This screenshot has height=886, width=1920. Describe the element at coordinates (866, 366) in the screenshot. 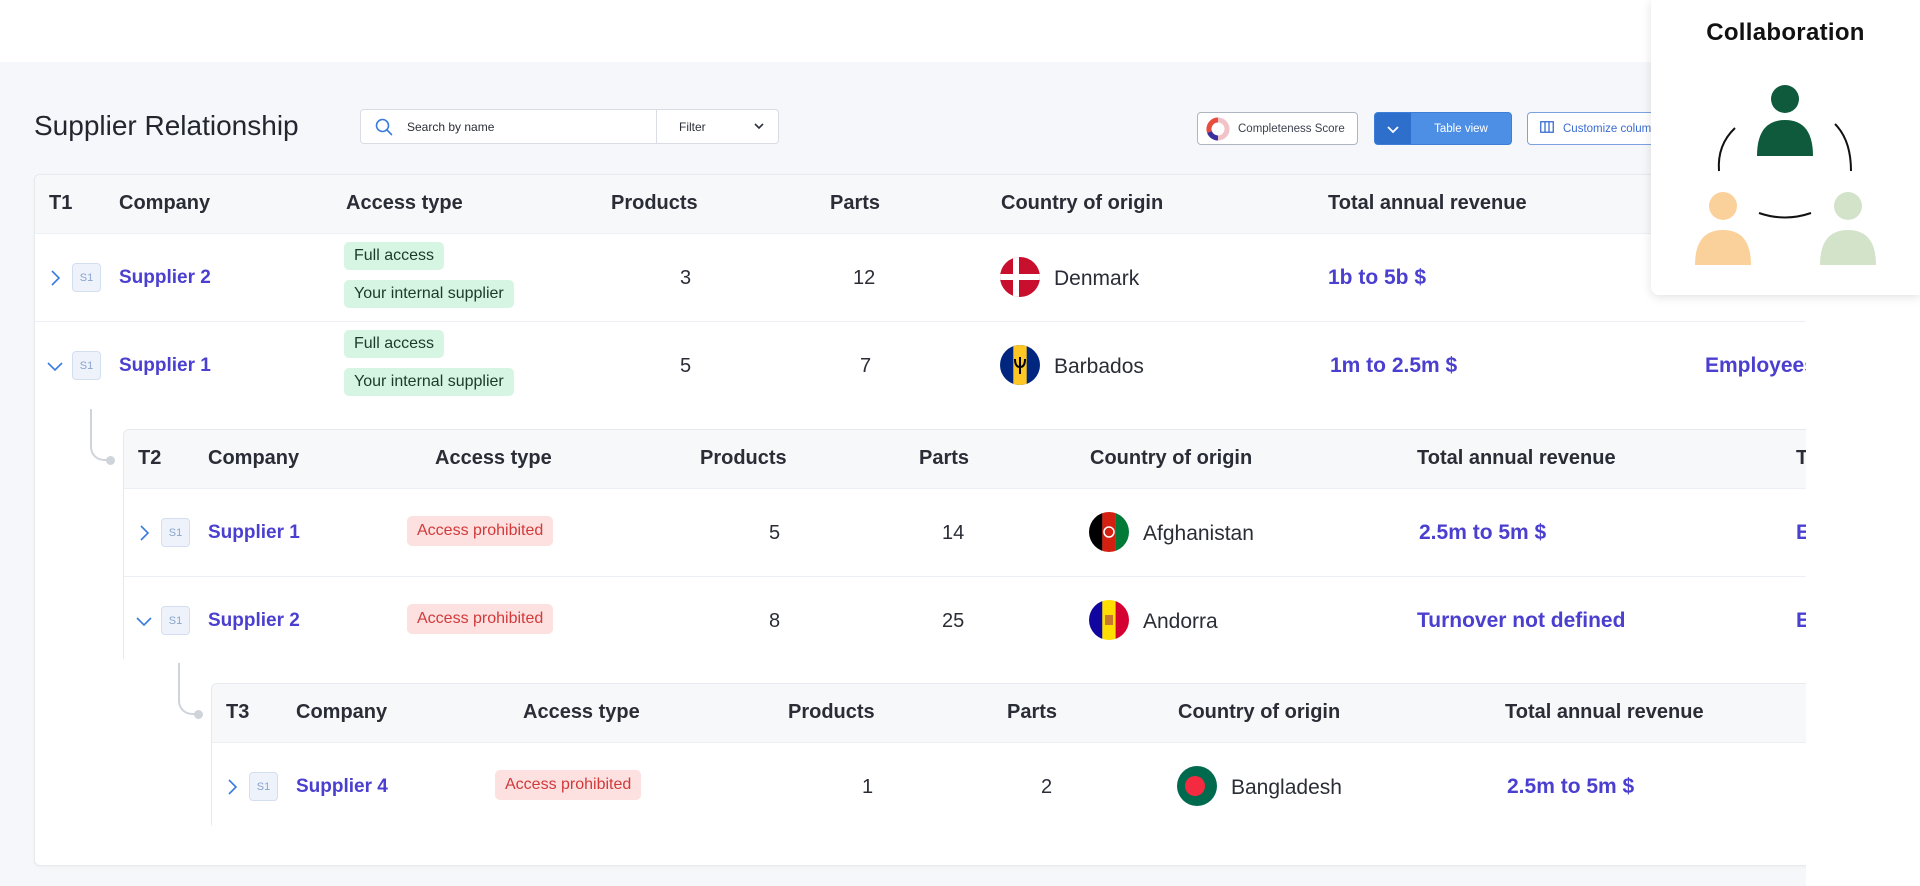

I see `parts-value: 7` at that location.